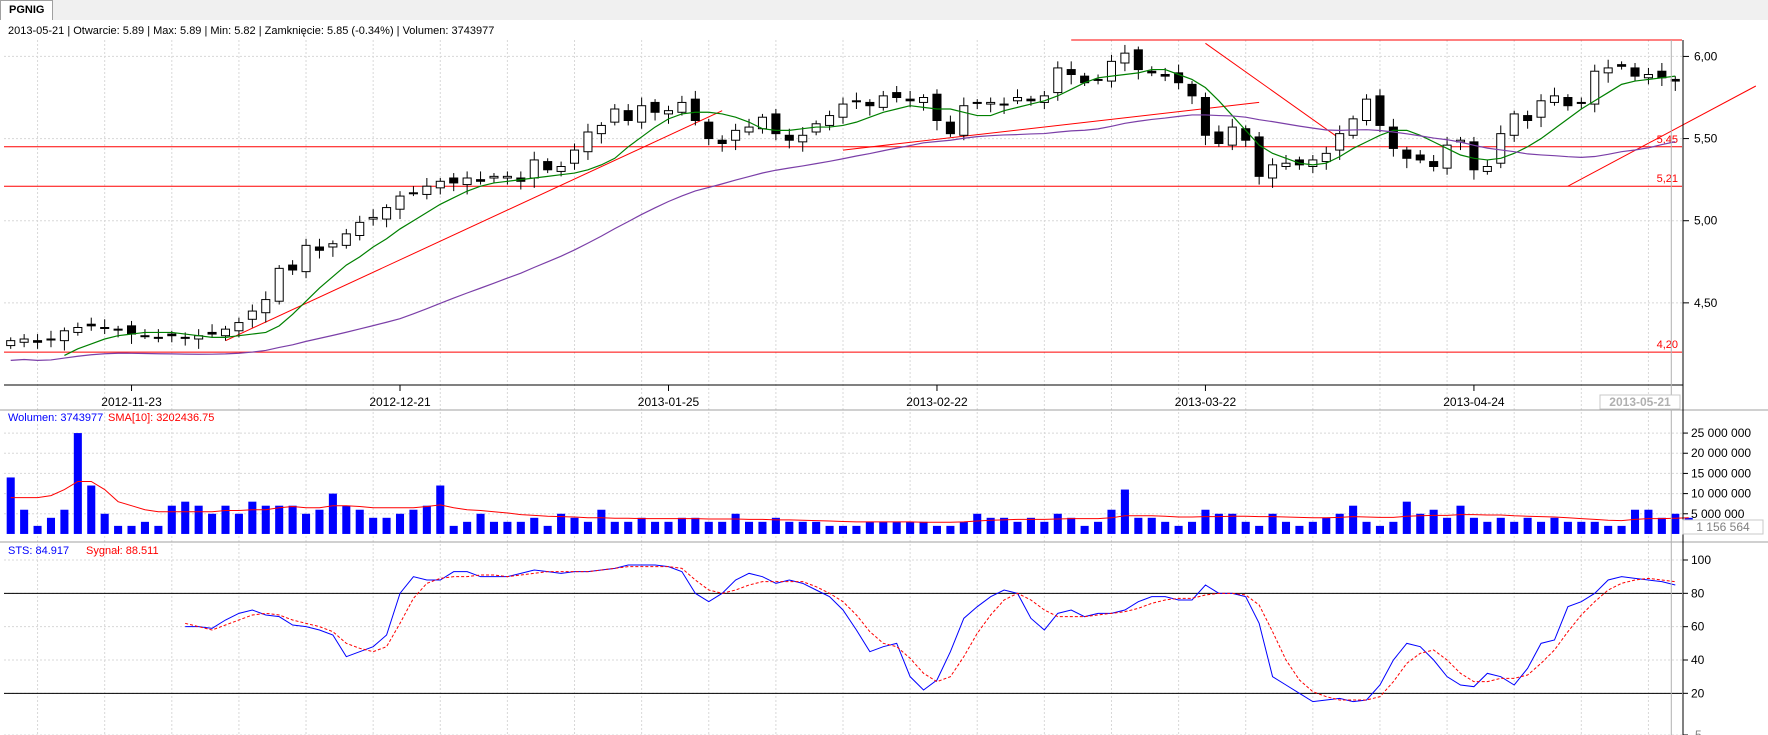 The width and height of the screenshot is (1768, 735). I want to click on price-tick-label: 6,00, so click(1706, 56).